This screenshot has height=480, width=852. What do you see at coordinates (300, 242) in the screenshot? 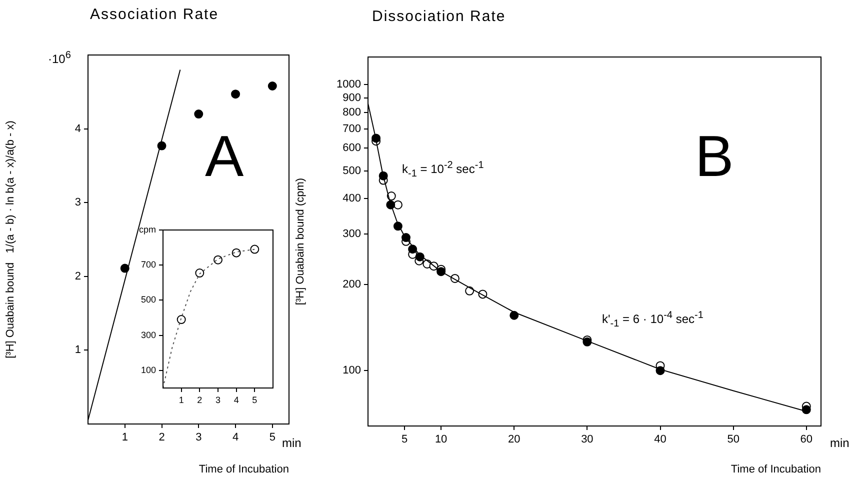
I see `y-axis-title: [³H] Ouabain bound (cpm)` at bounding box center [300, 242].